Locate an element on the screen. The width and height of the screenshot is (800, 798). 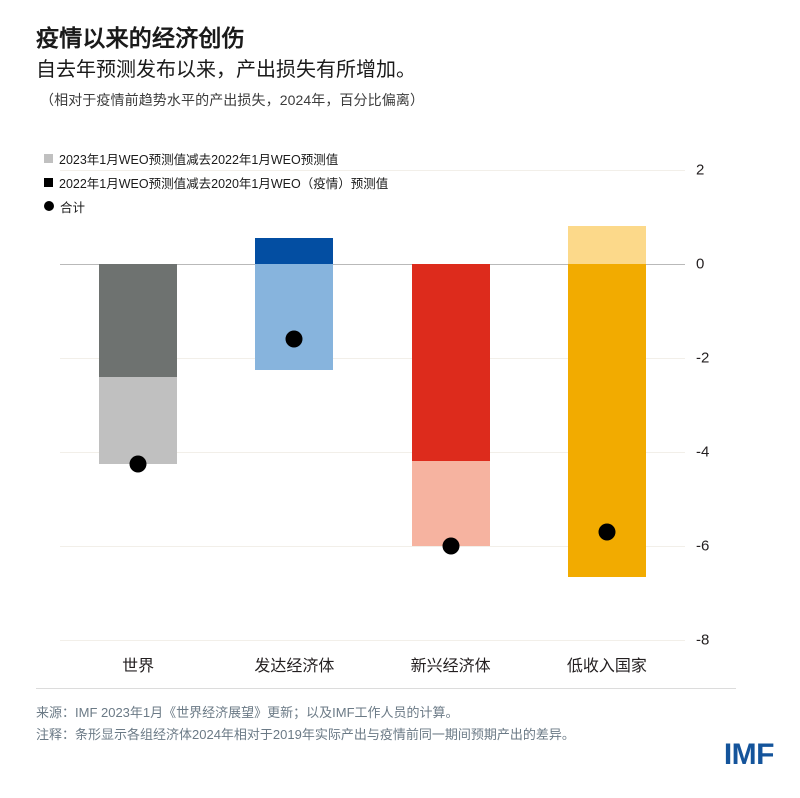
x-axis-label-1: 发达经济体 is located at coordinates (294, 666).